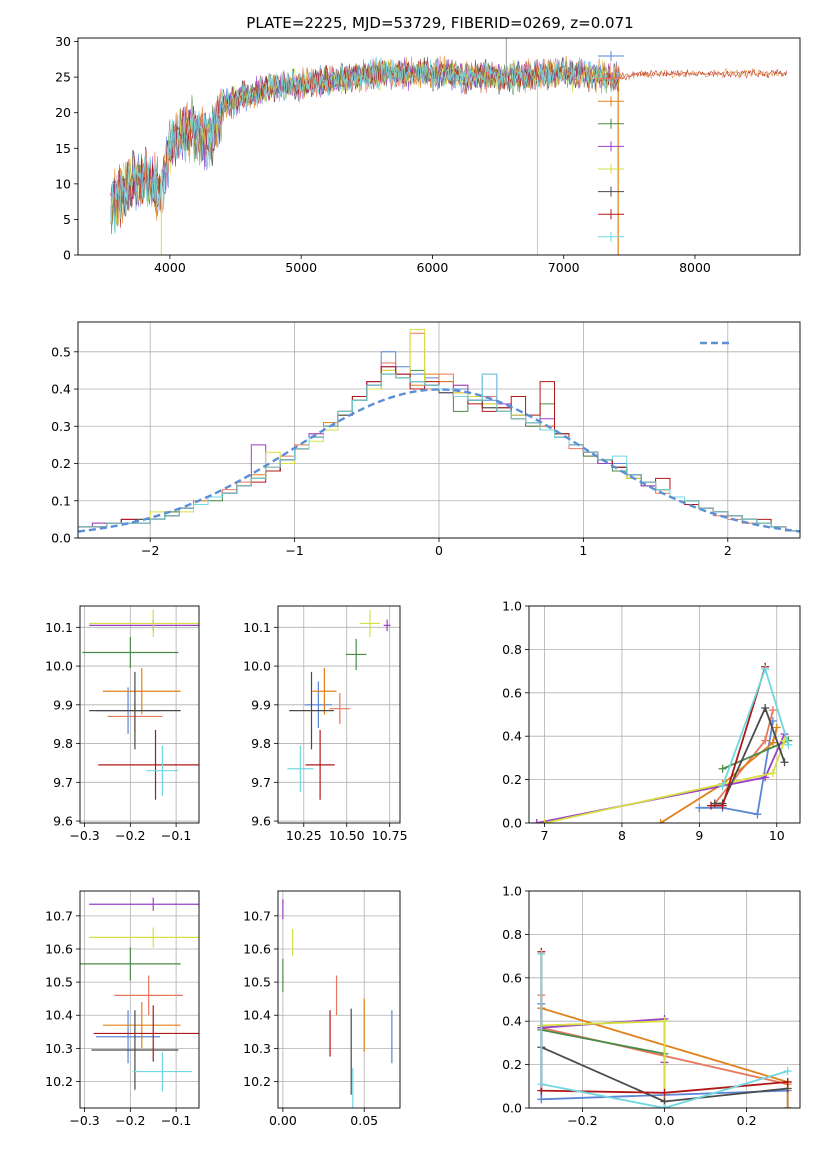  I want to click on x-tick-label: −2, so click(150, 550).